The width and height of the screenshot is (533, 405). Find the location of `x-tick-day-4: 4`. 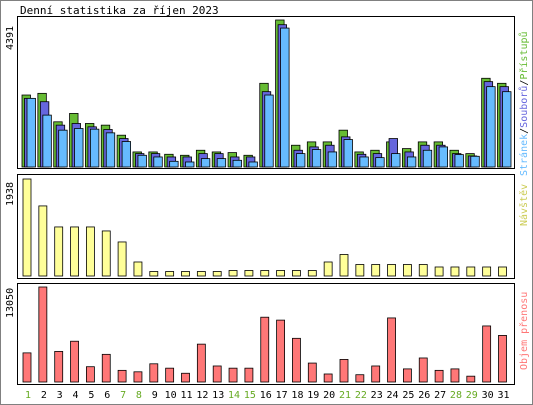

x-tick-day-4: 4 is located at coordinates (76, 395).